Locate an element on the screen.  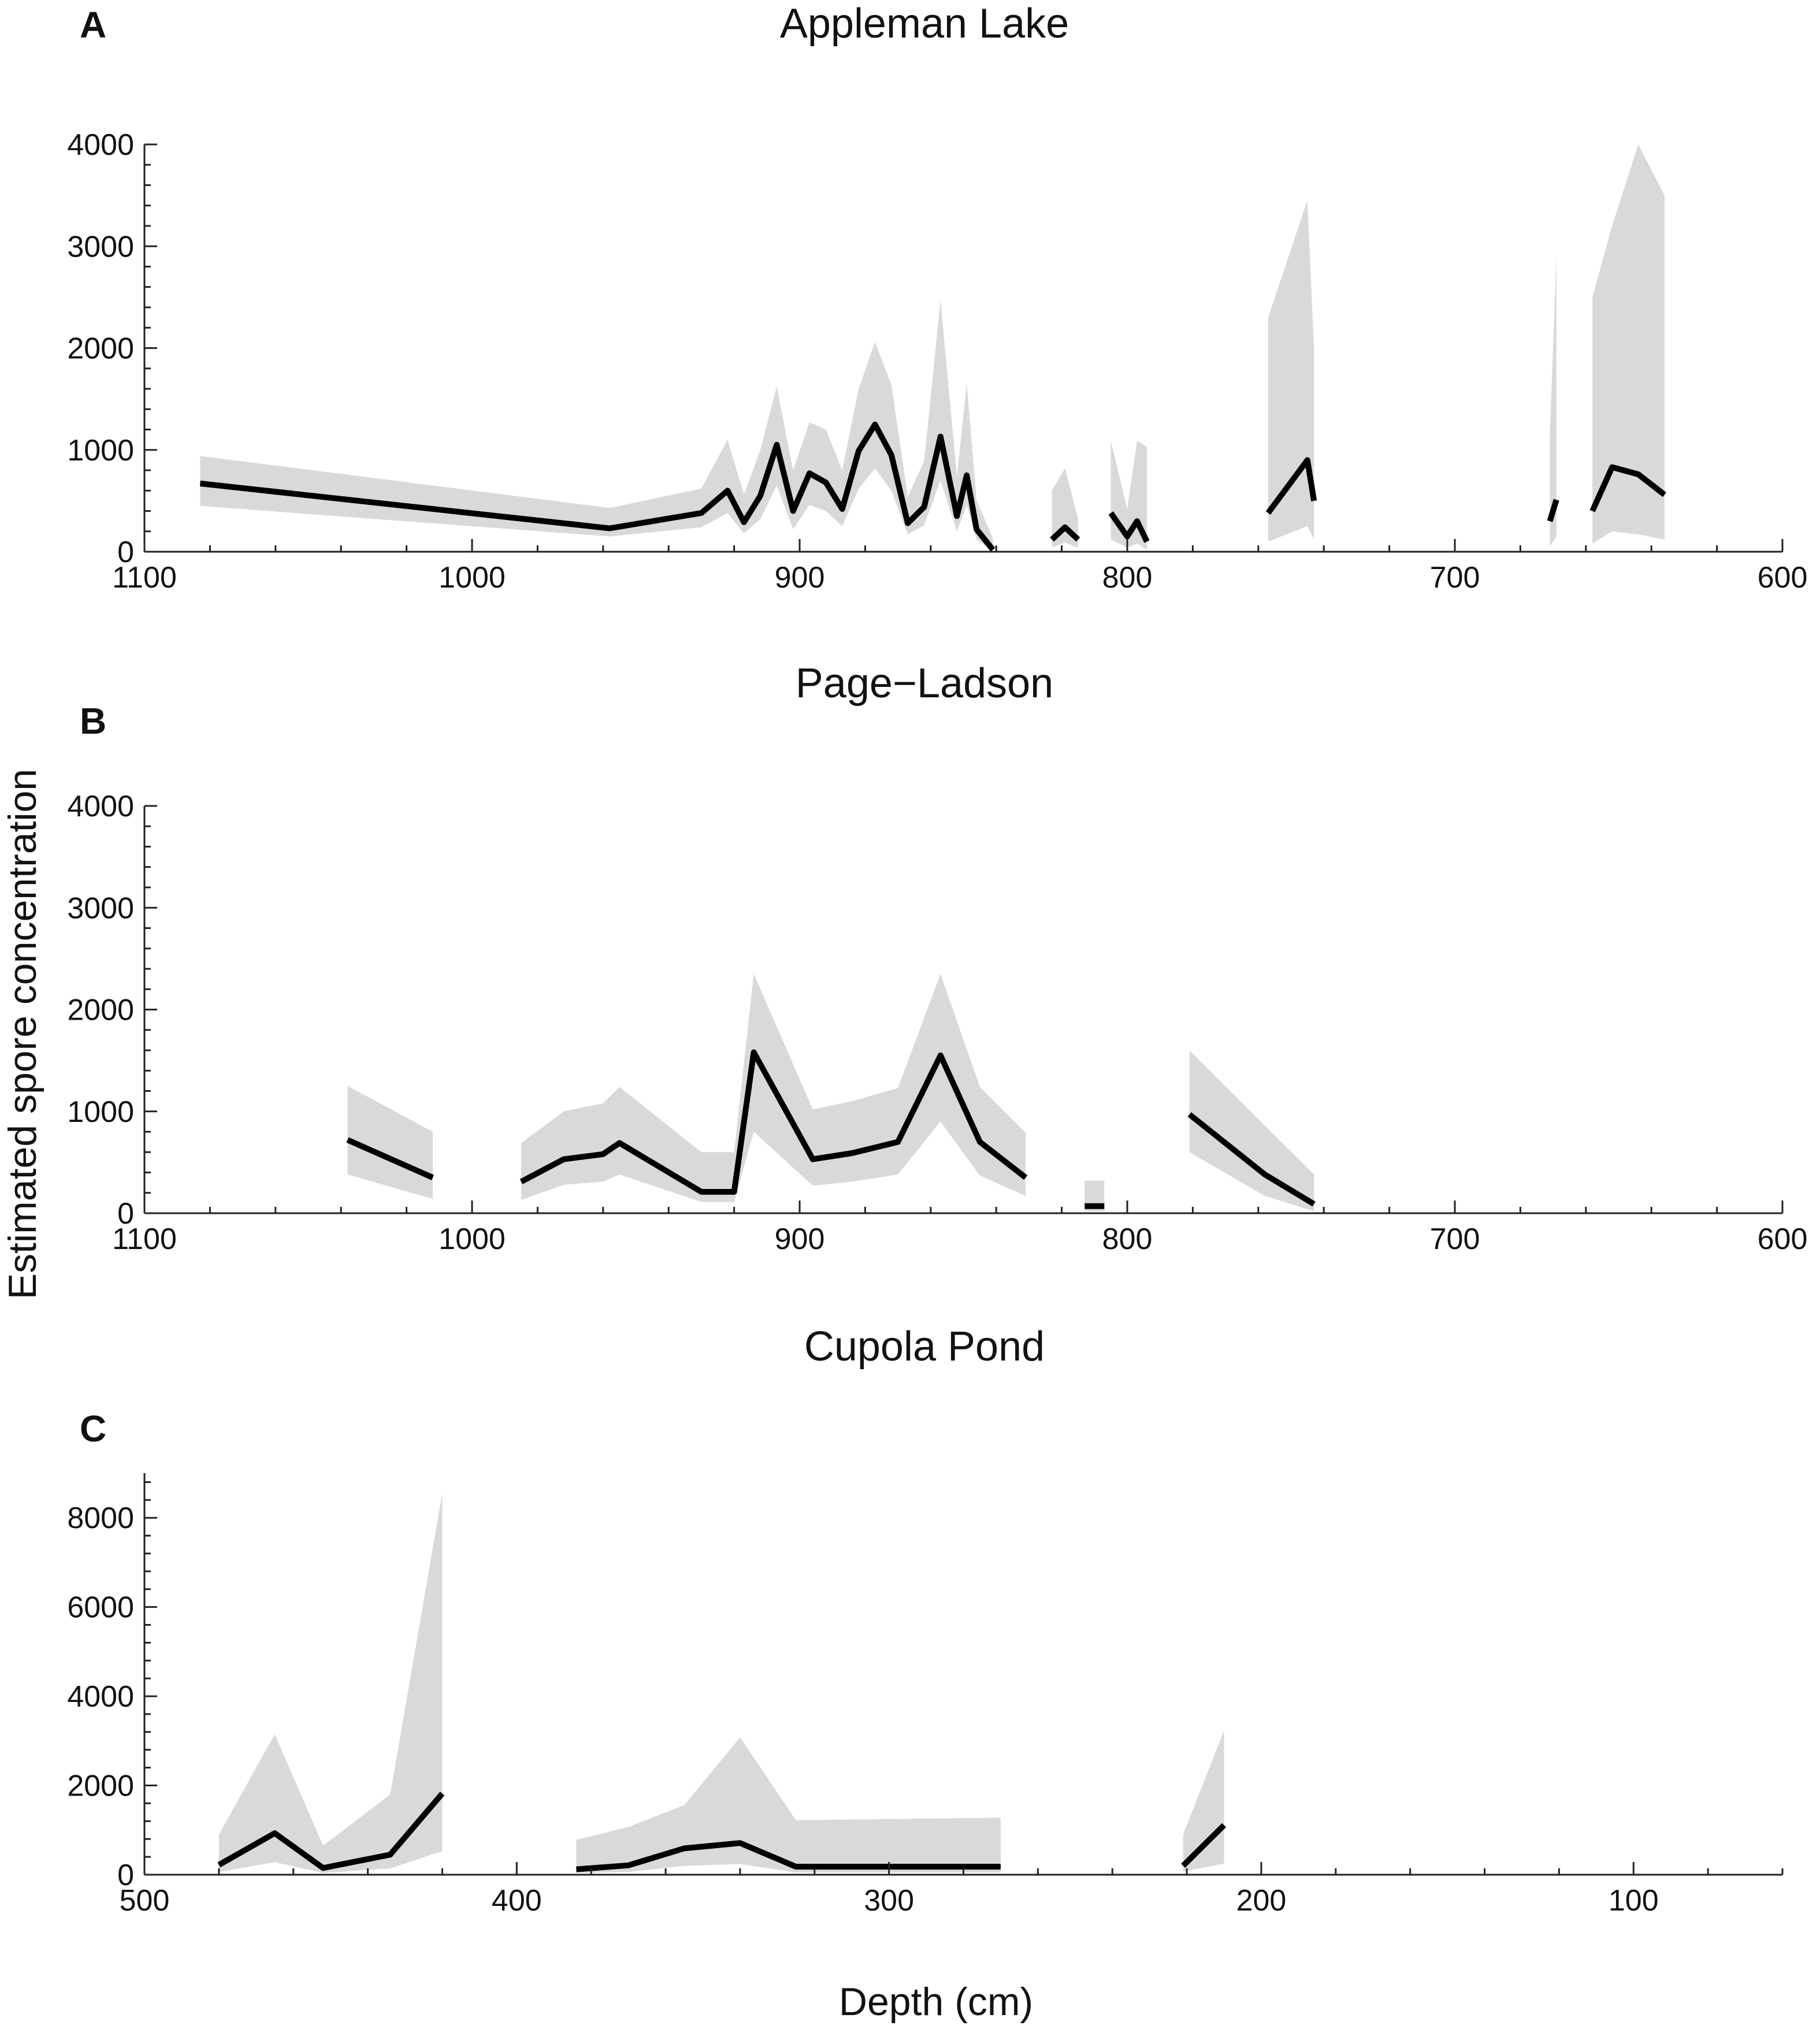
panel-a-y-tick-label: 2000 is located at coordinates (100, 349).